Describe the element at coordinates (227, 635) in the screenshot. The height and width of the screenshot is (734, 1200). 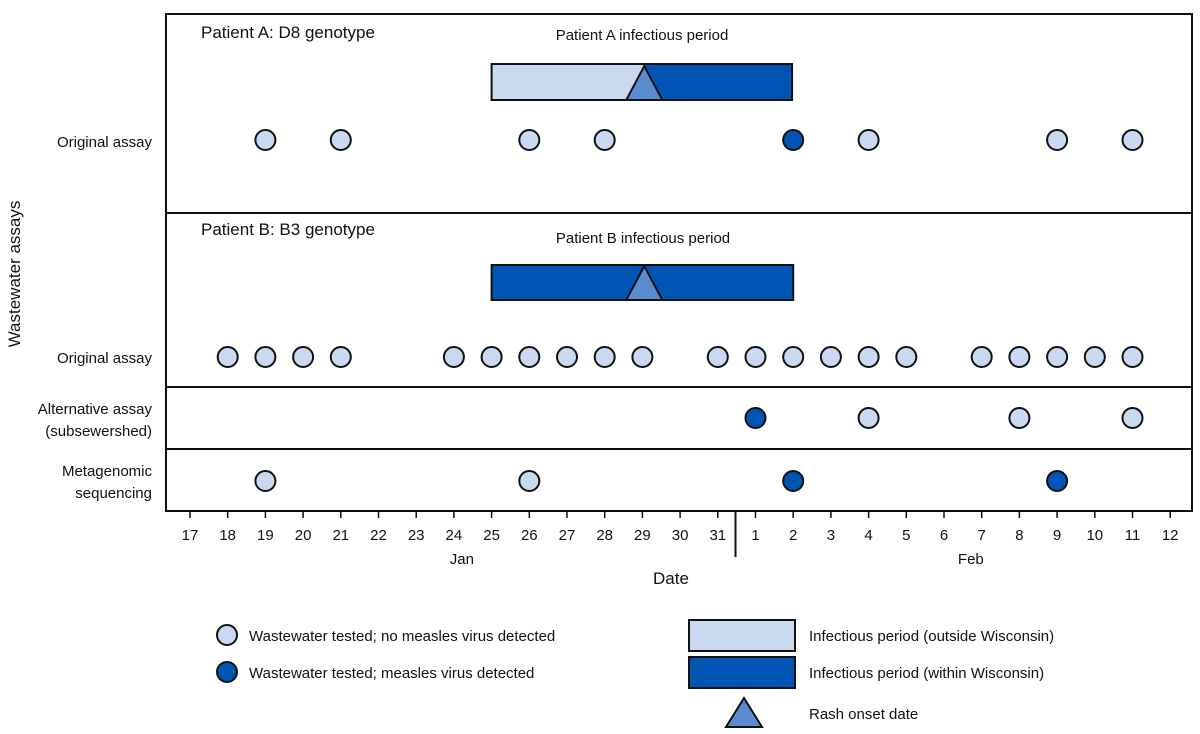
I see `legend-not-detected-marker` at that location.